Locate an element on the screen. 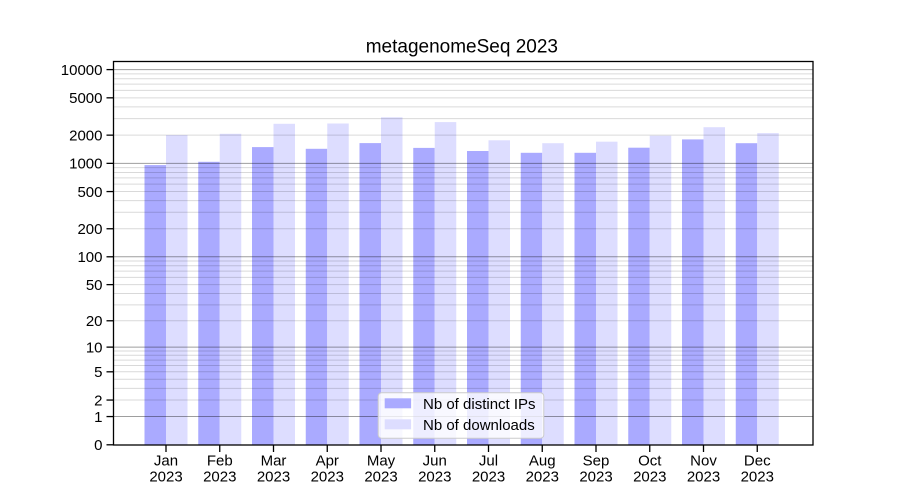 The height and width of the screenshot is (500, 900). svg-text: 10 is located at coordinates (94, 347).